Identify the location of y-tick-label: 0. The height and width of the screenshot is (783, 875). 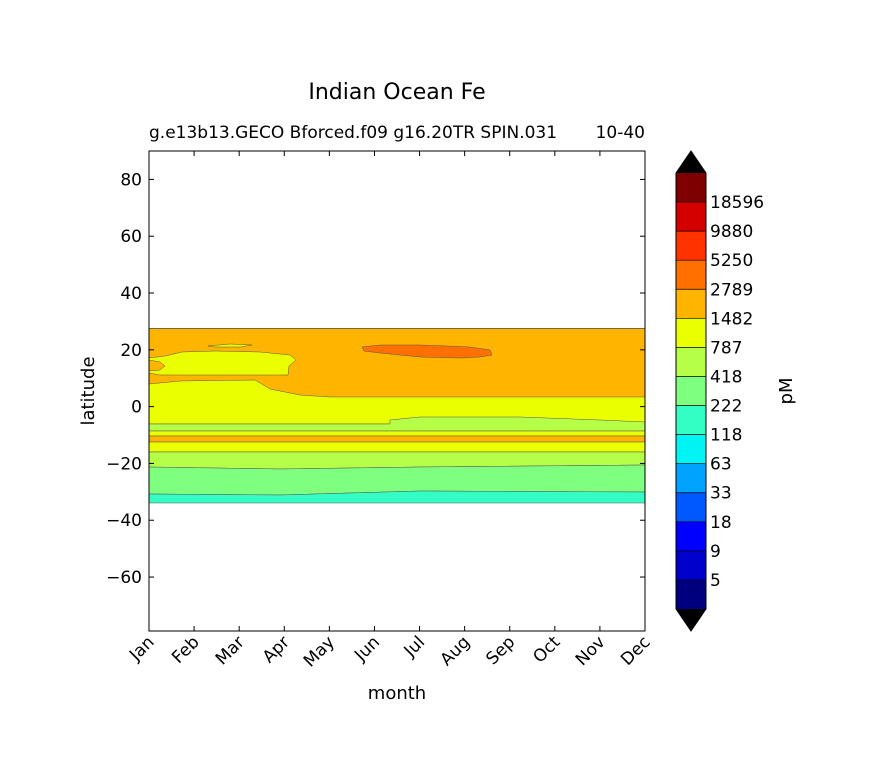
(136, 408).